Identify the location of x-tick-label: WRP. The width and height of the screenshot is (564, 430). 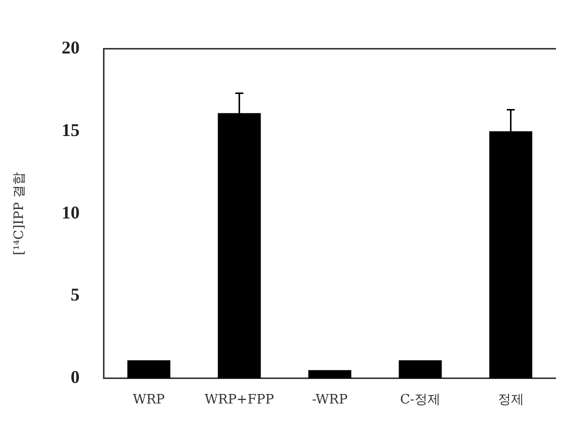
(149, 400).